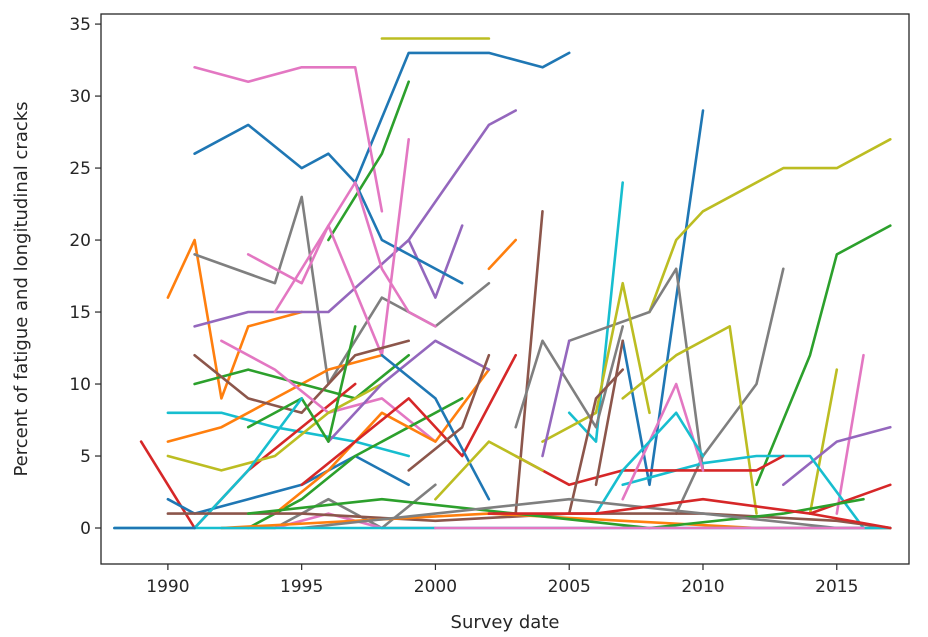  Describe the element at coordinates (836, 587) in the screenshot. I see `x-tick-label: 2015` at that location.